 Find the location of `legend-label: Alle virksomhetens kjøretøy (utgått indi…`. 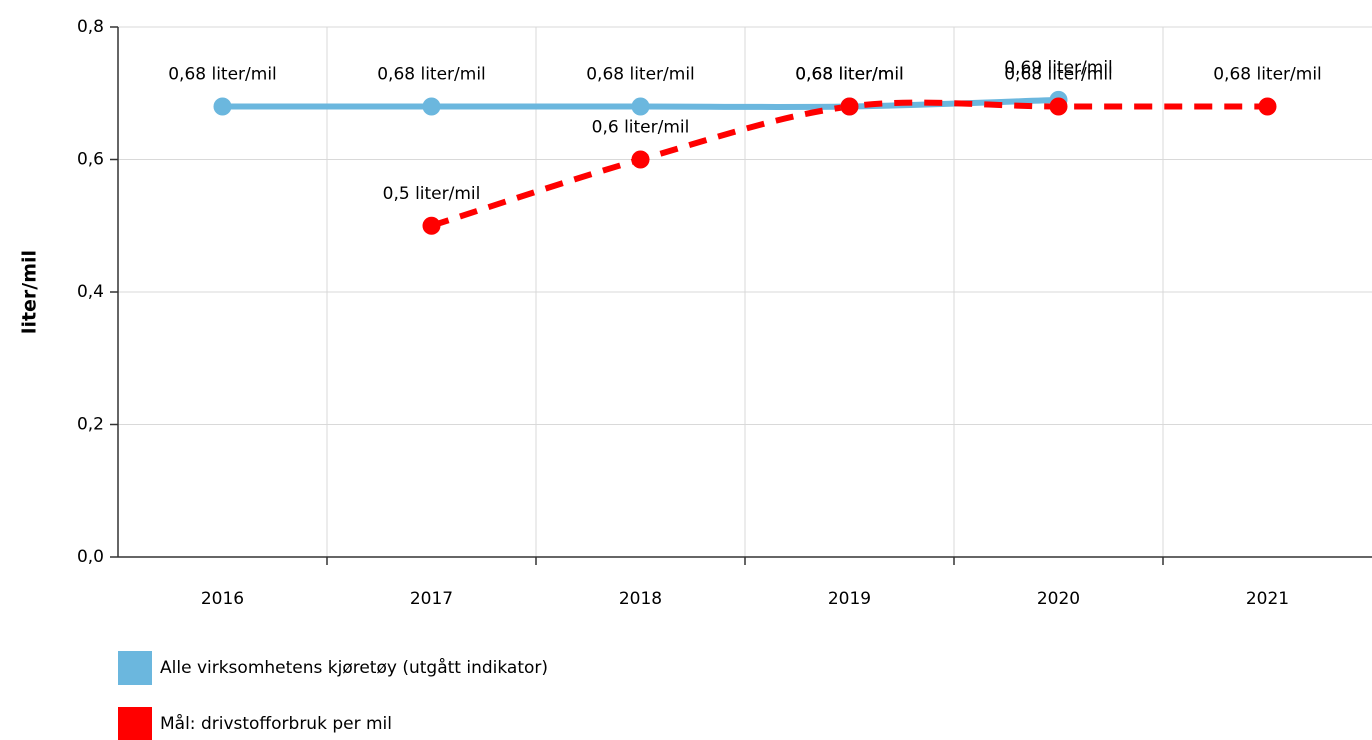

legend-label: Alle virksomhetens kjøretøy (utgått indi… is located at coordinates (354, 667).